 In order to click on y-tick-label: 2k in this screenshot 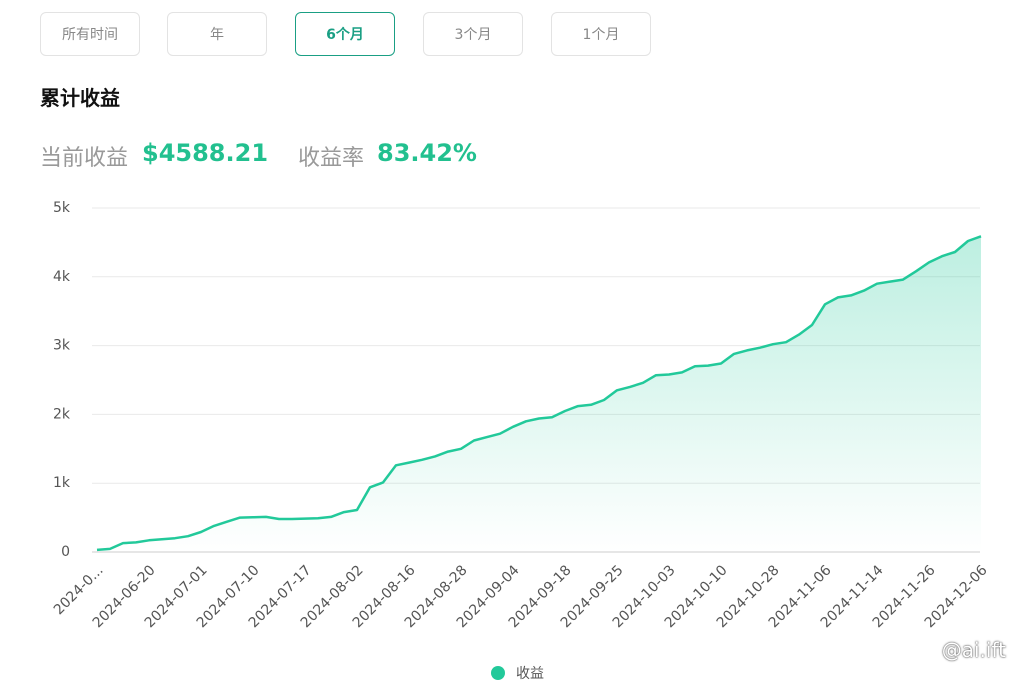, I will do `click(62, 414)`.